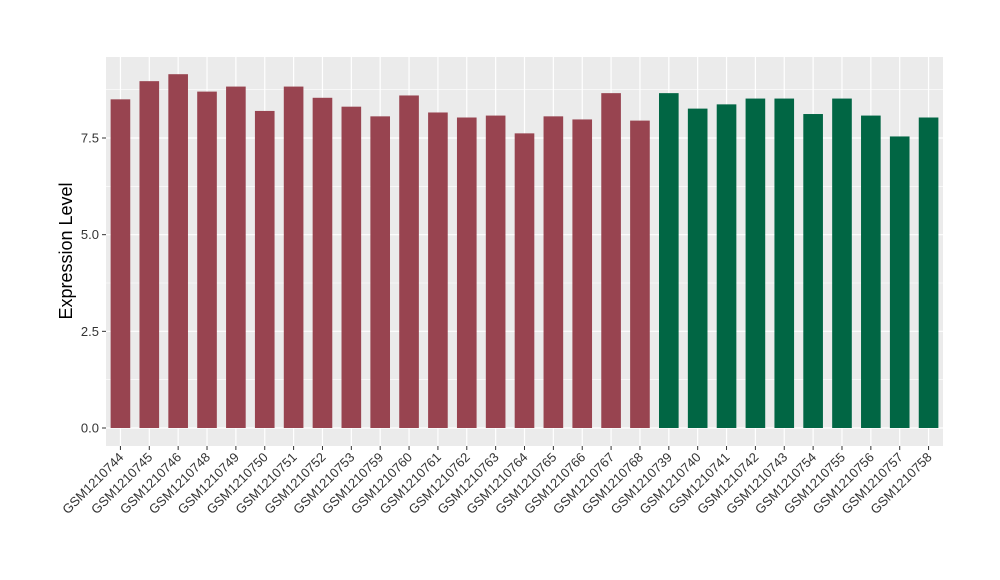 The image size is (1000, 580). Describe the element at coordinates (380, 272) in the screenshot. I see `bar-GSM1210759` at that location.